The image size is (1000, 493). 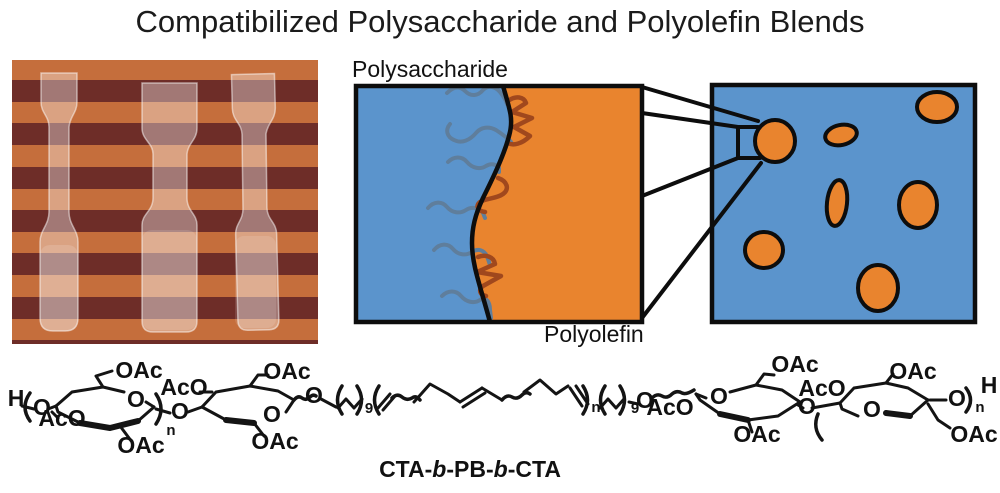 I want to click on bonds, so click(x=496, y=406).